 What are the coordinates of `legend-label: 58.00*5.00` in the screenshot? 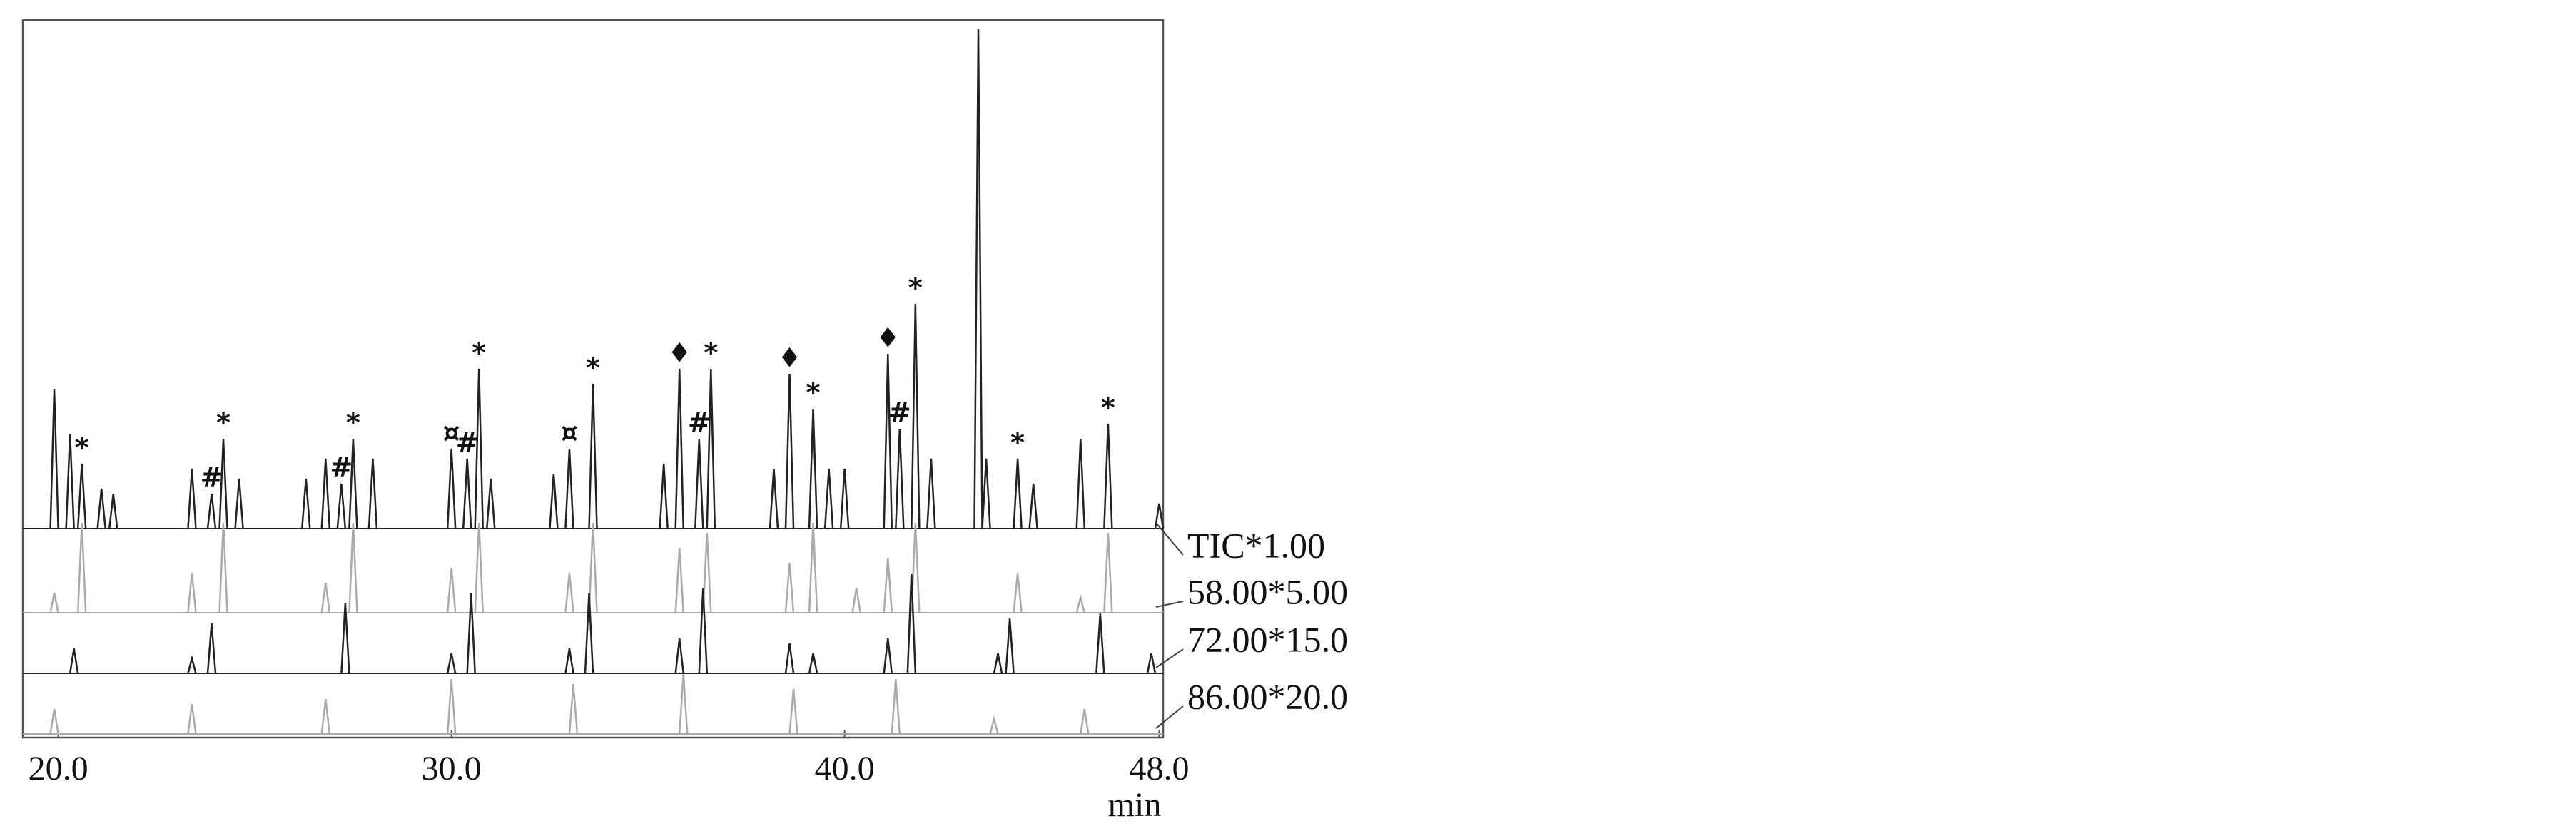 It's located at (1267, 591).